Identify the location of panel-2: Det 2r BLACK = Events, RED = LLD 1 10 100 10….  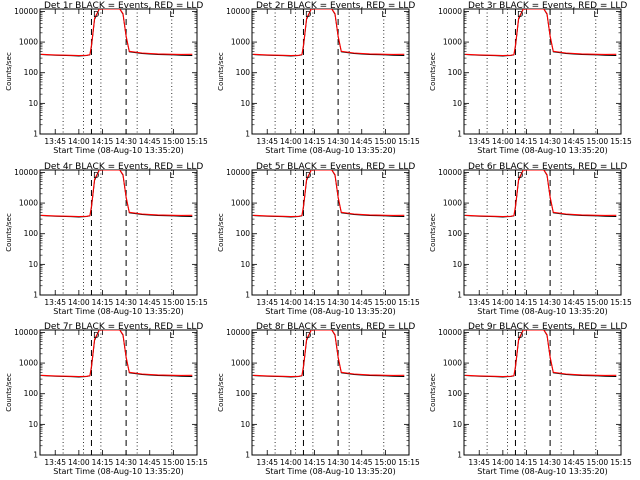
(318, 78).